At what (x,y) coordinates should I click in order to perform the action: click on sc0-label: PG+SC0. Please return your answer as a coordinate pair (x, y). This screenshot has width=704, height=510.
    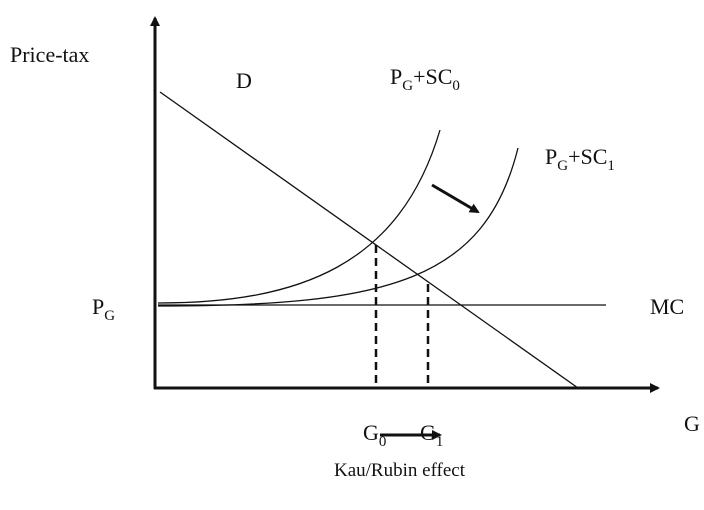
    Looking at the image, I should click on (425, 79).